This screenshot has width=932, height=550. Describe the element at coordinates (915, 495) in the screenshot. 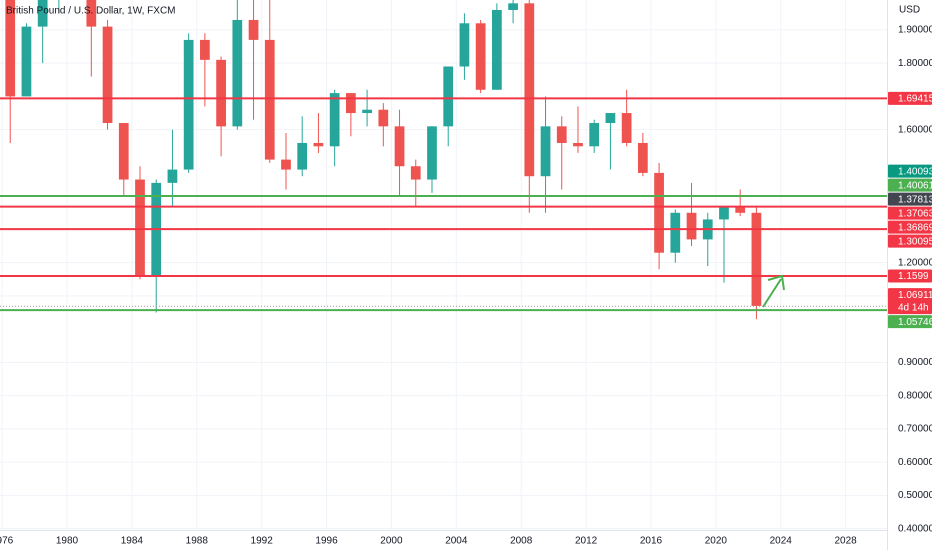

I see `y-tick-label: 0.50000` at that location.